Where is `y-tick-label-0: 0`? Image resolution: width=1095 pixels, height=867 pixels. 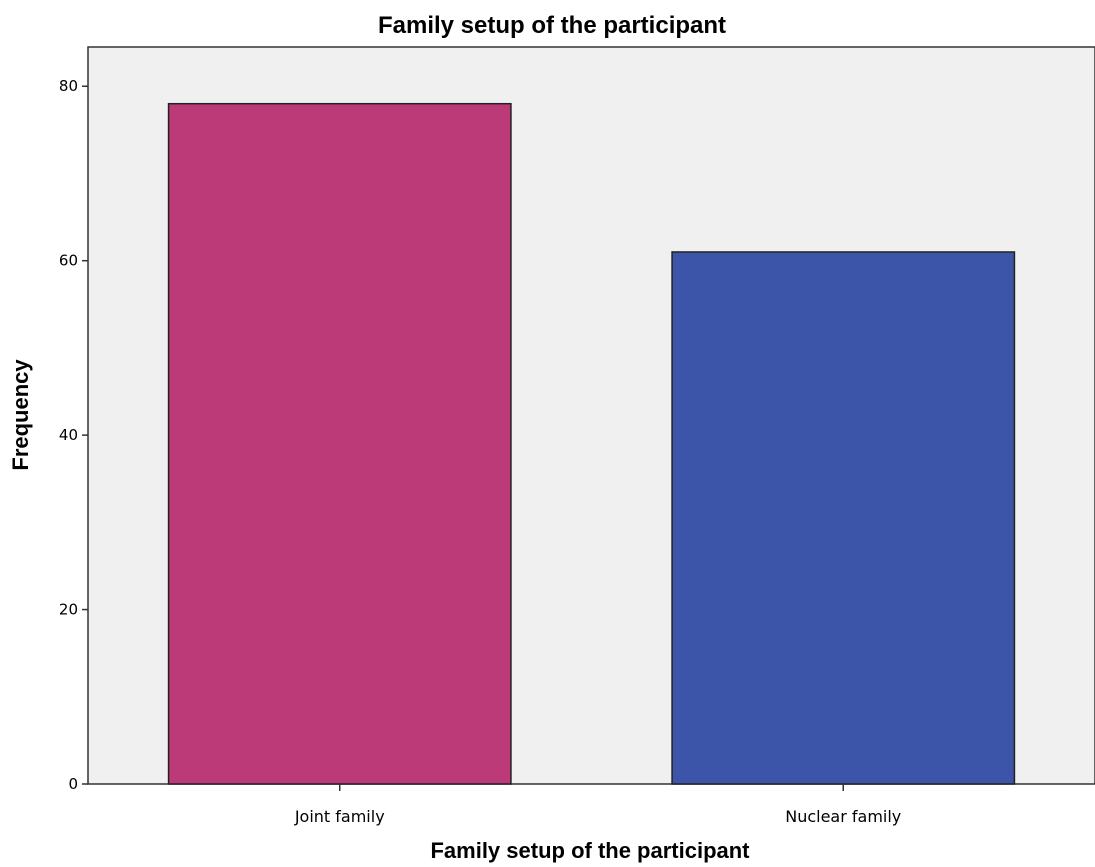
y-tick-label-0: 0 is located at coordinates (73, 784).